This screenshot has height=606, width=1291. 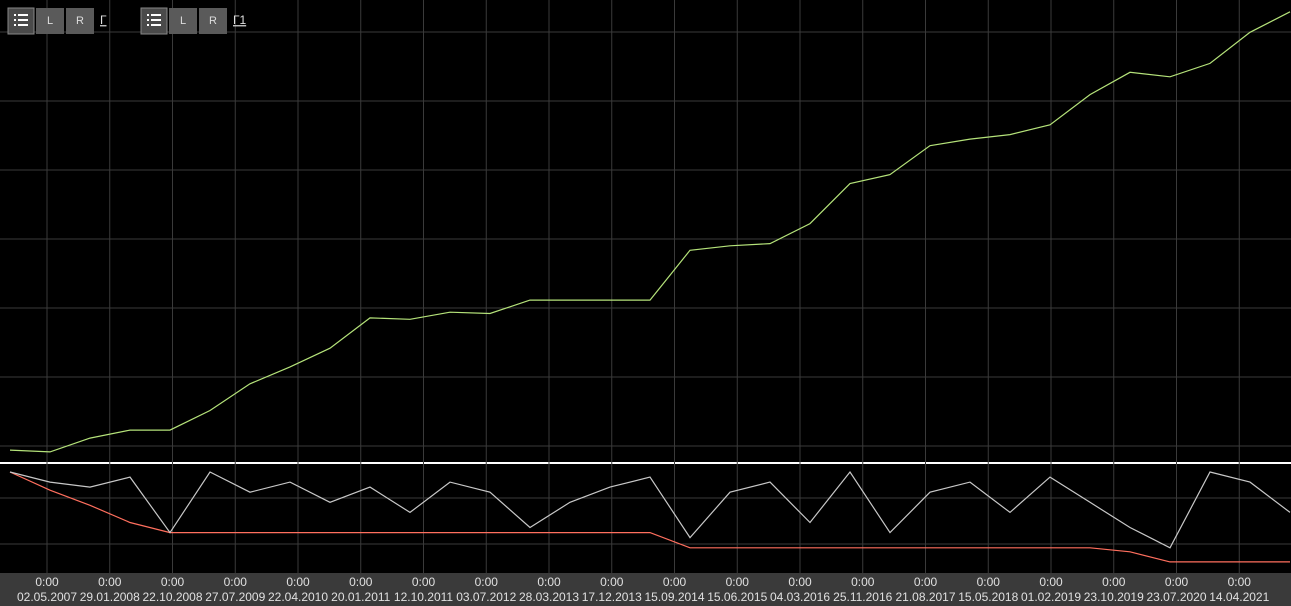 I want to click on x-date-label: 27.07.2009, so click(x=235, y=597).